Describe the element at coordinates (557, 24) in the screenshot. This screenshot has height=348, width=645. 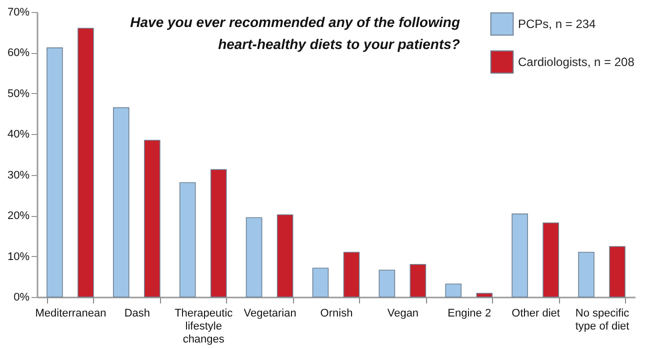
I see `legend-label: PCPs, n = 234` at that location.